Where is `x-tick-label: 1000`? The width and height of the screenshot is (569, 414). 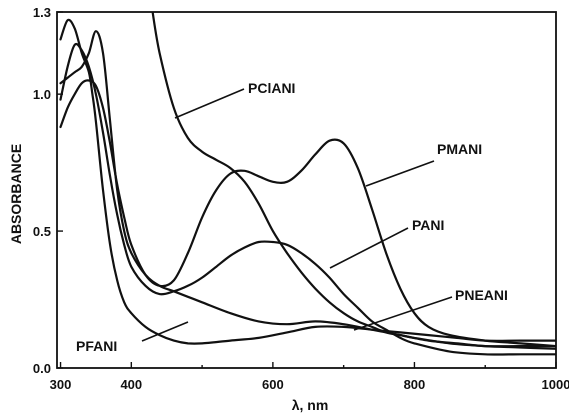
x-tick-label: 1000 is located at coordinates (555, 384).